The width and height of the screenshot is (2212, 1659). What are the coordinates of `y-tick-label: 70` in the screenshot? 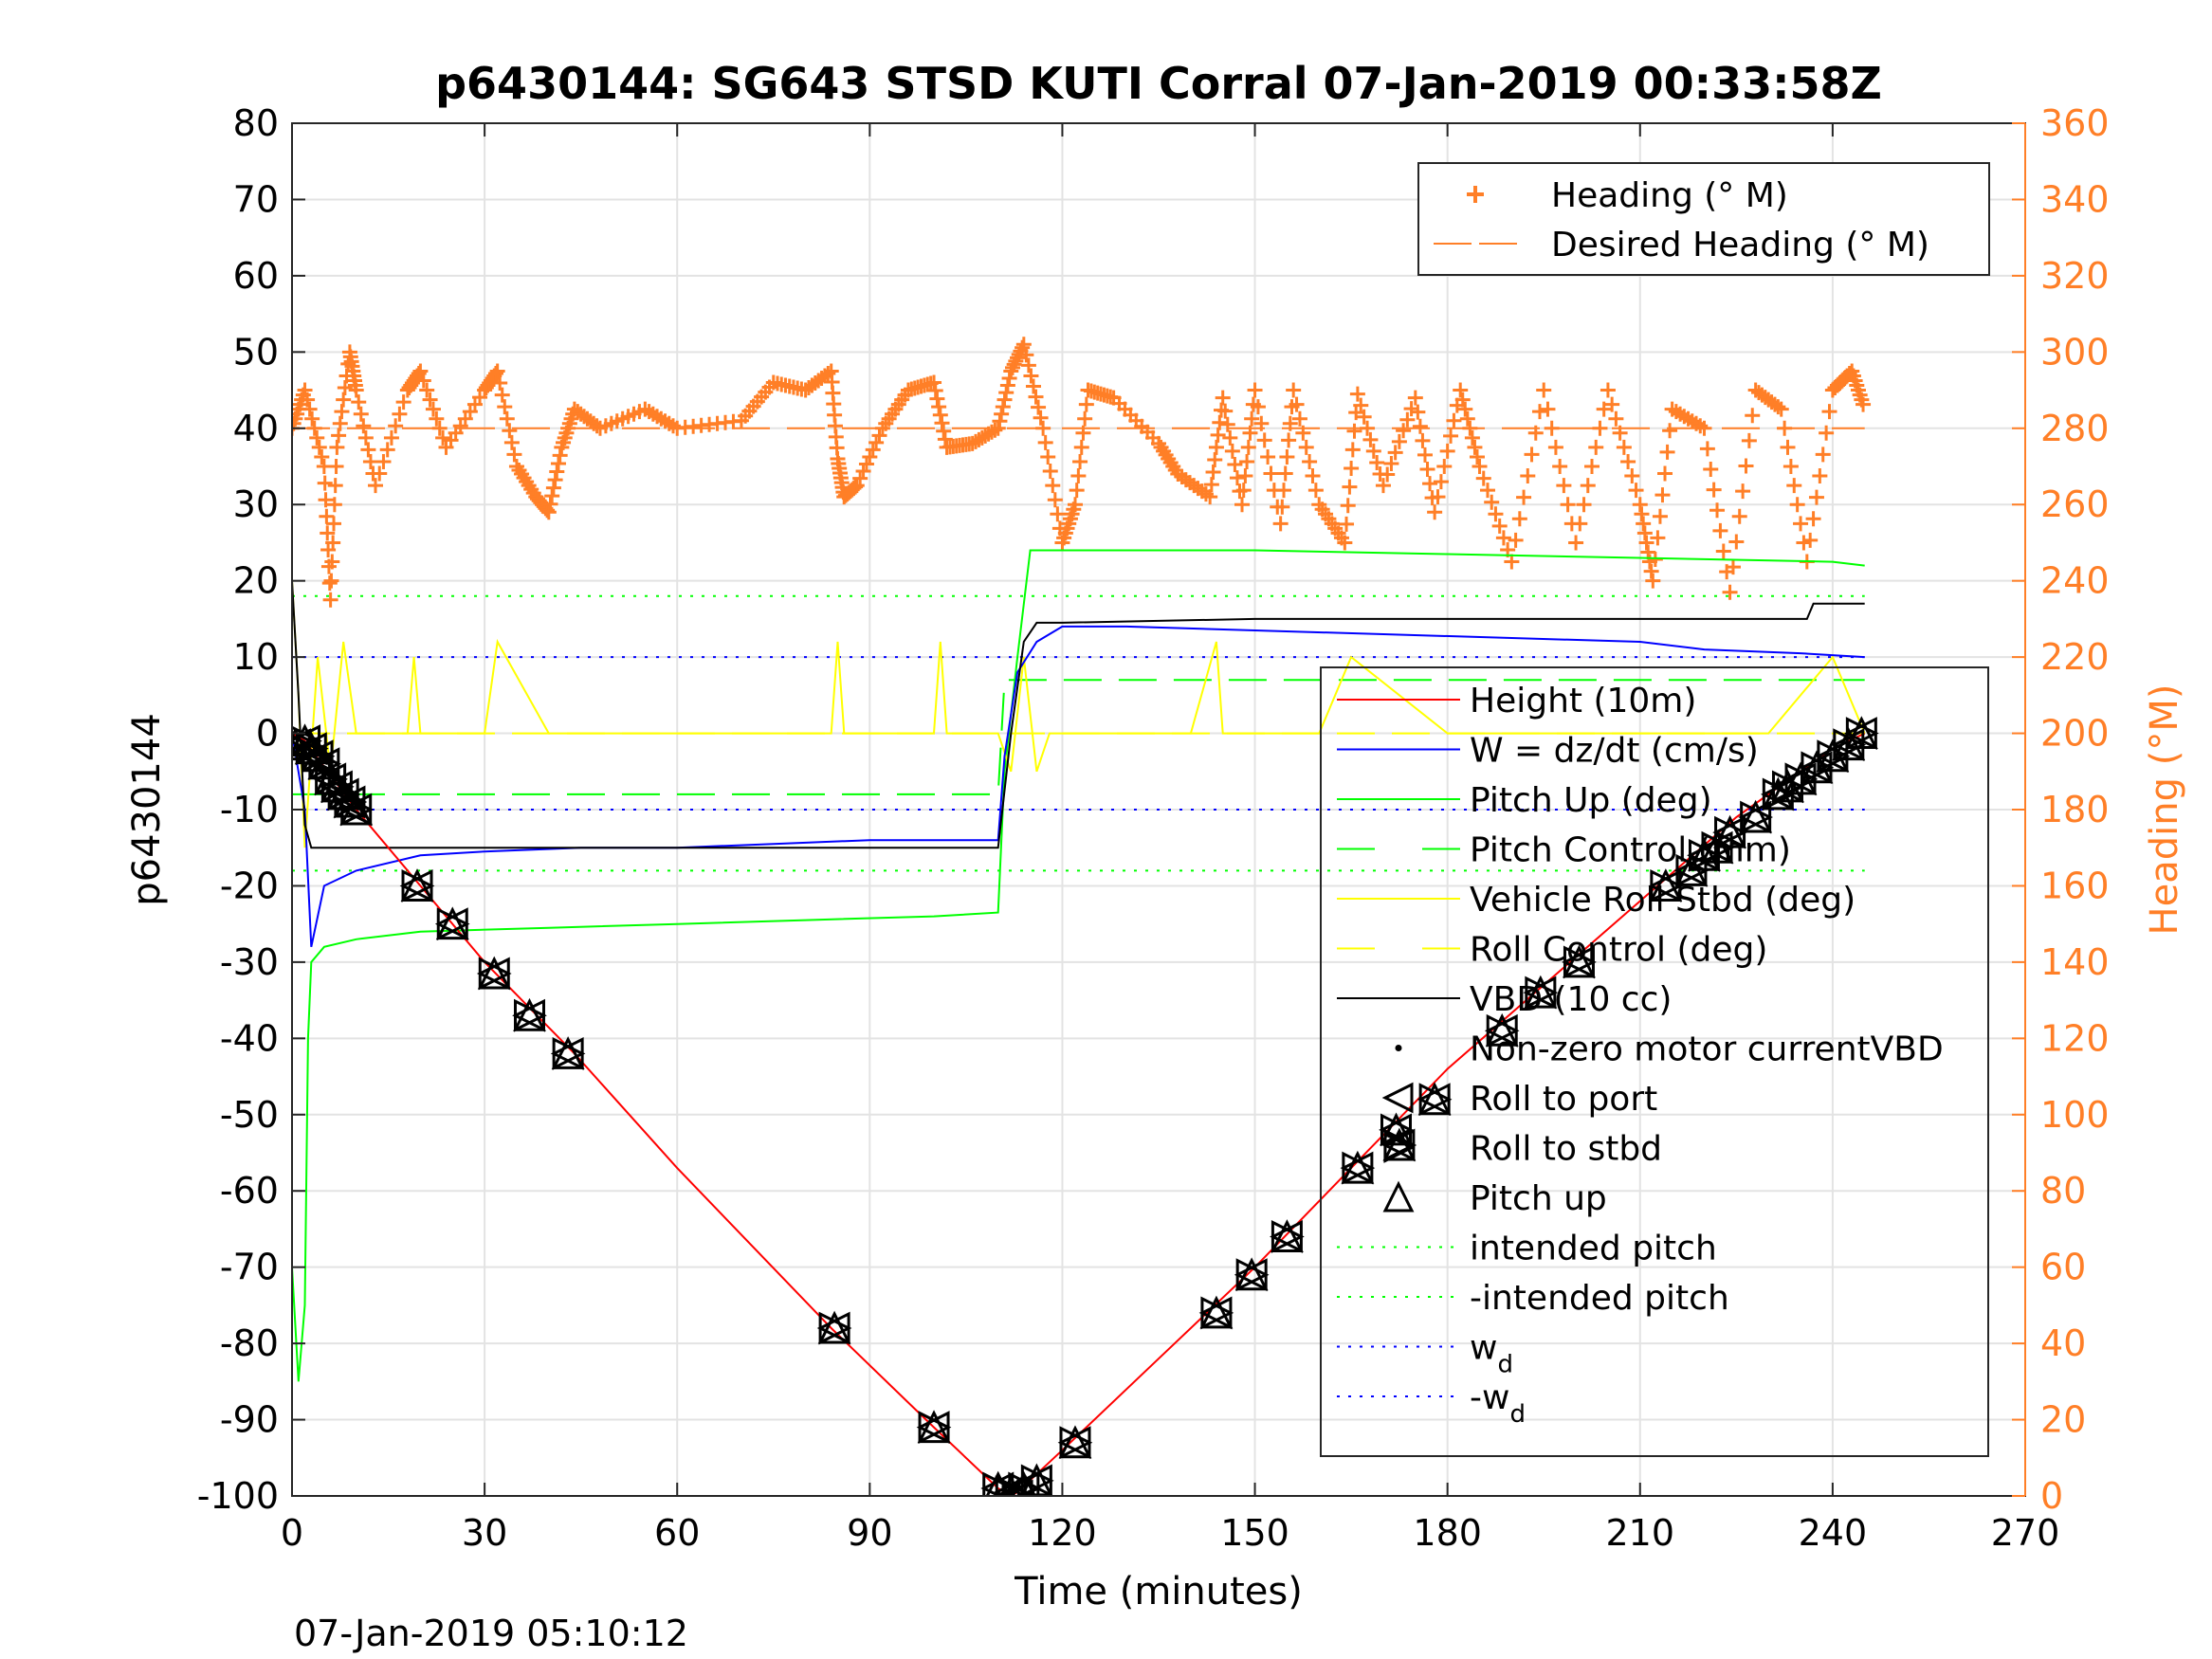 It's located at (256, 199).